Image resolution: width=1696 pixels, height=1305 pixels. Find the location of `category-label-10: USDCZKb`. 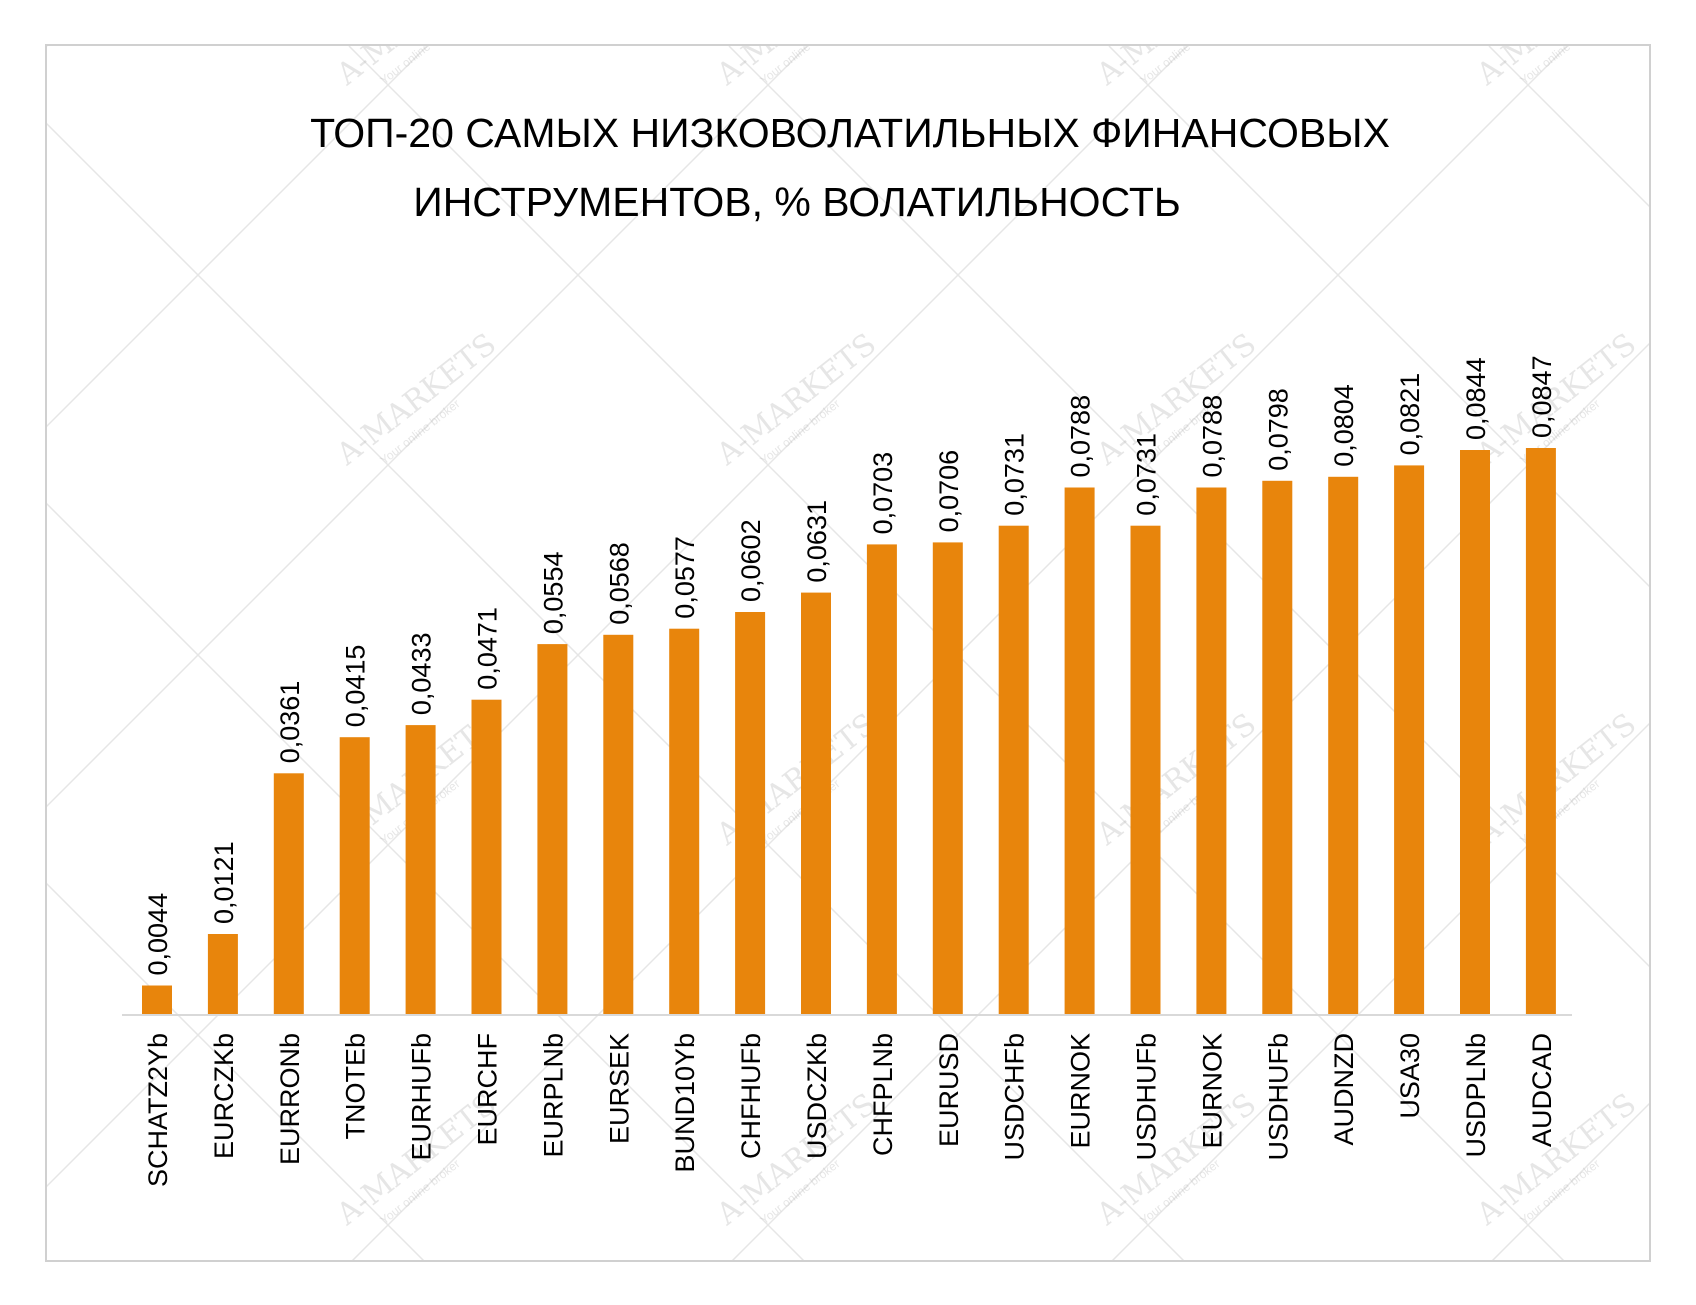

category-label-10: USDCZKb is located at coordinates (817, 1096).